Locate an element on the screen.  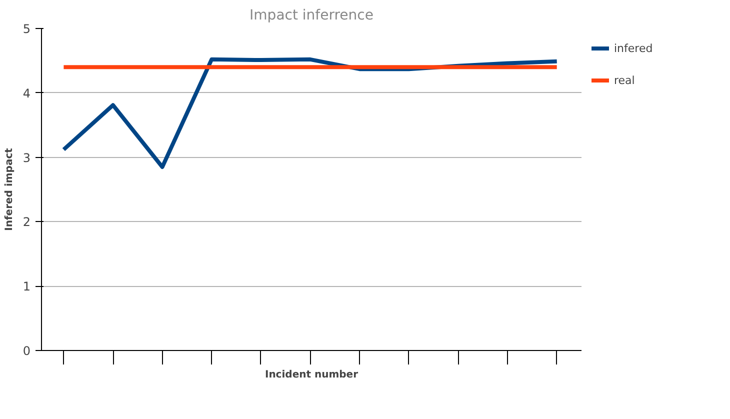
y-tick-label: 5 is located at coordinates (26, 29).